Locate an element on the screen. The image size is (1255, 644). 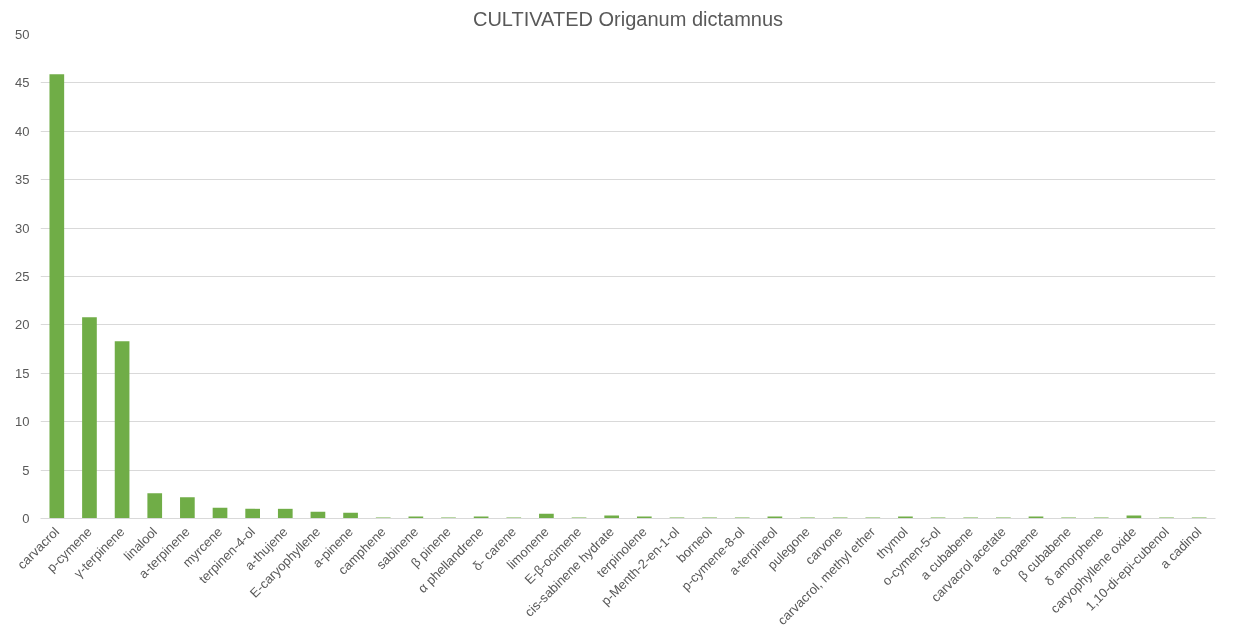
y-tick-label: 40 is located at coordinates (22, 131).